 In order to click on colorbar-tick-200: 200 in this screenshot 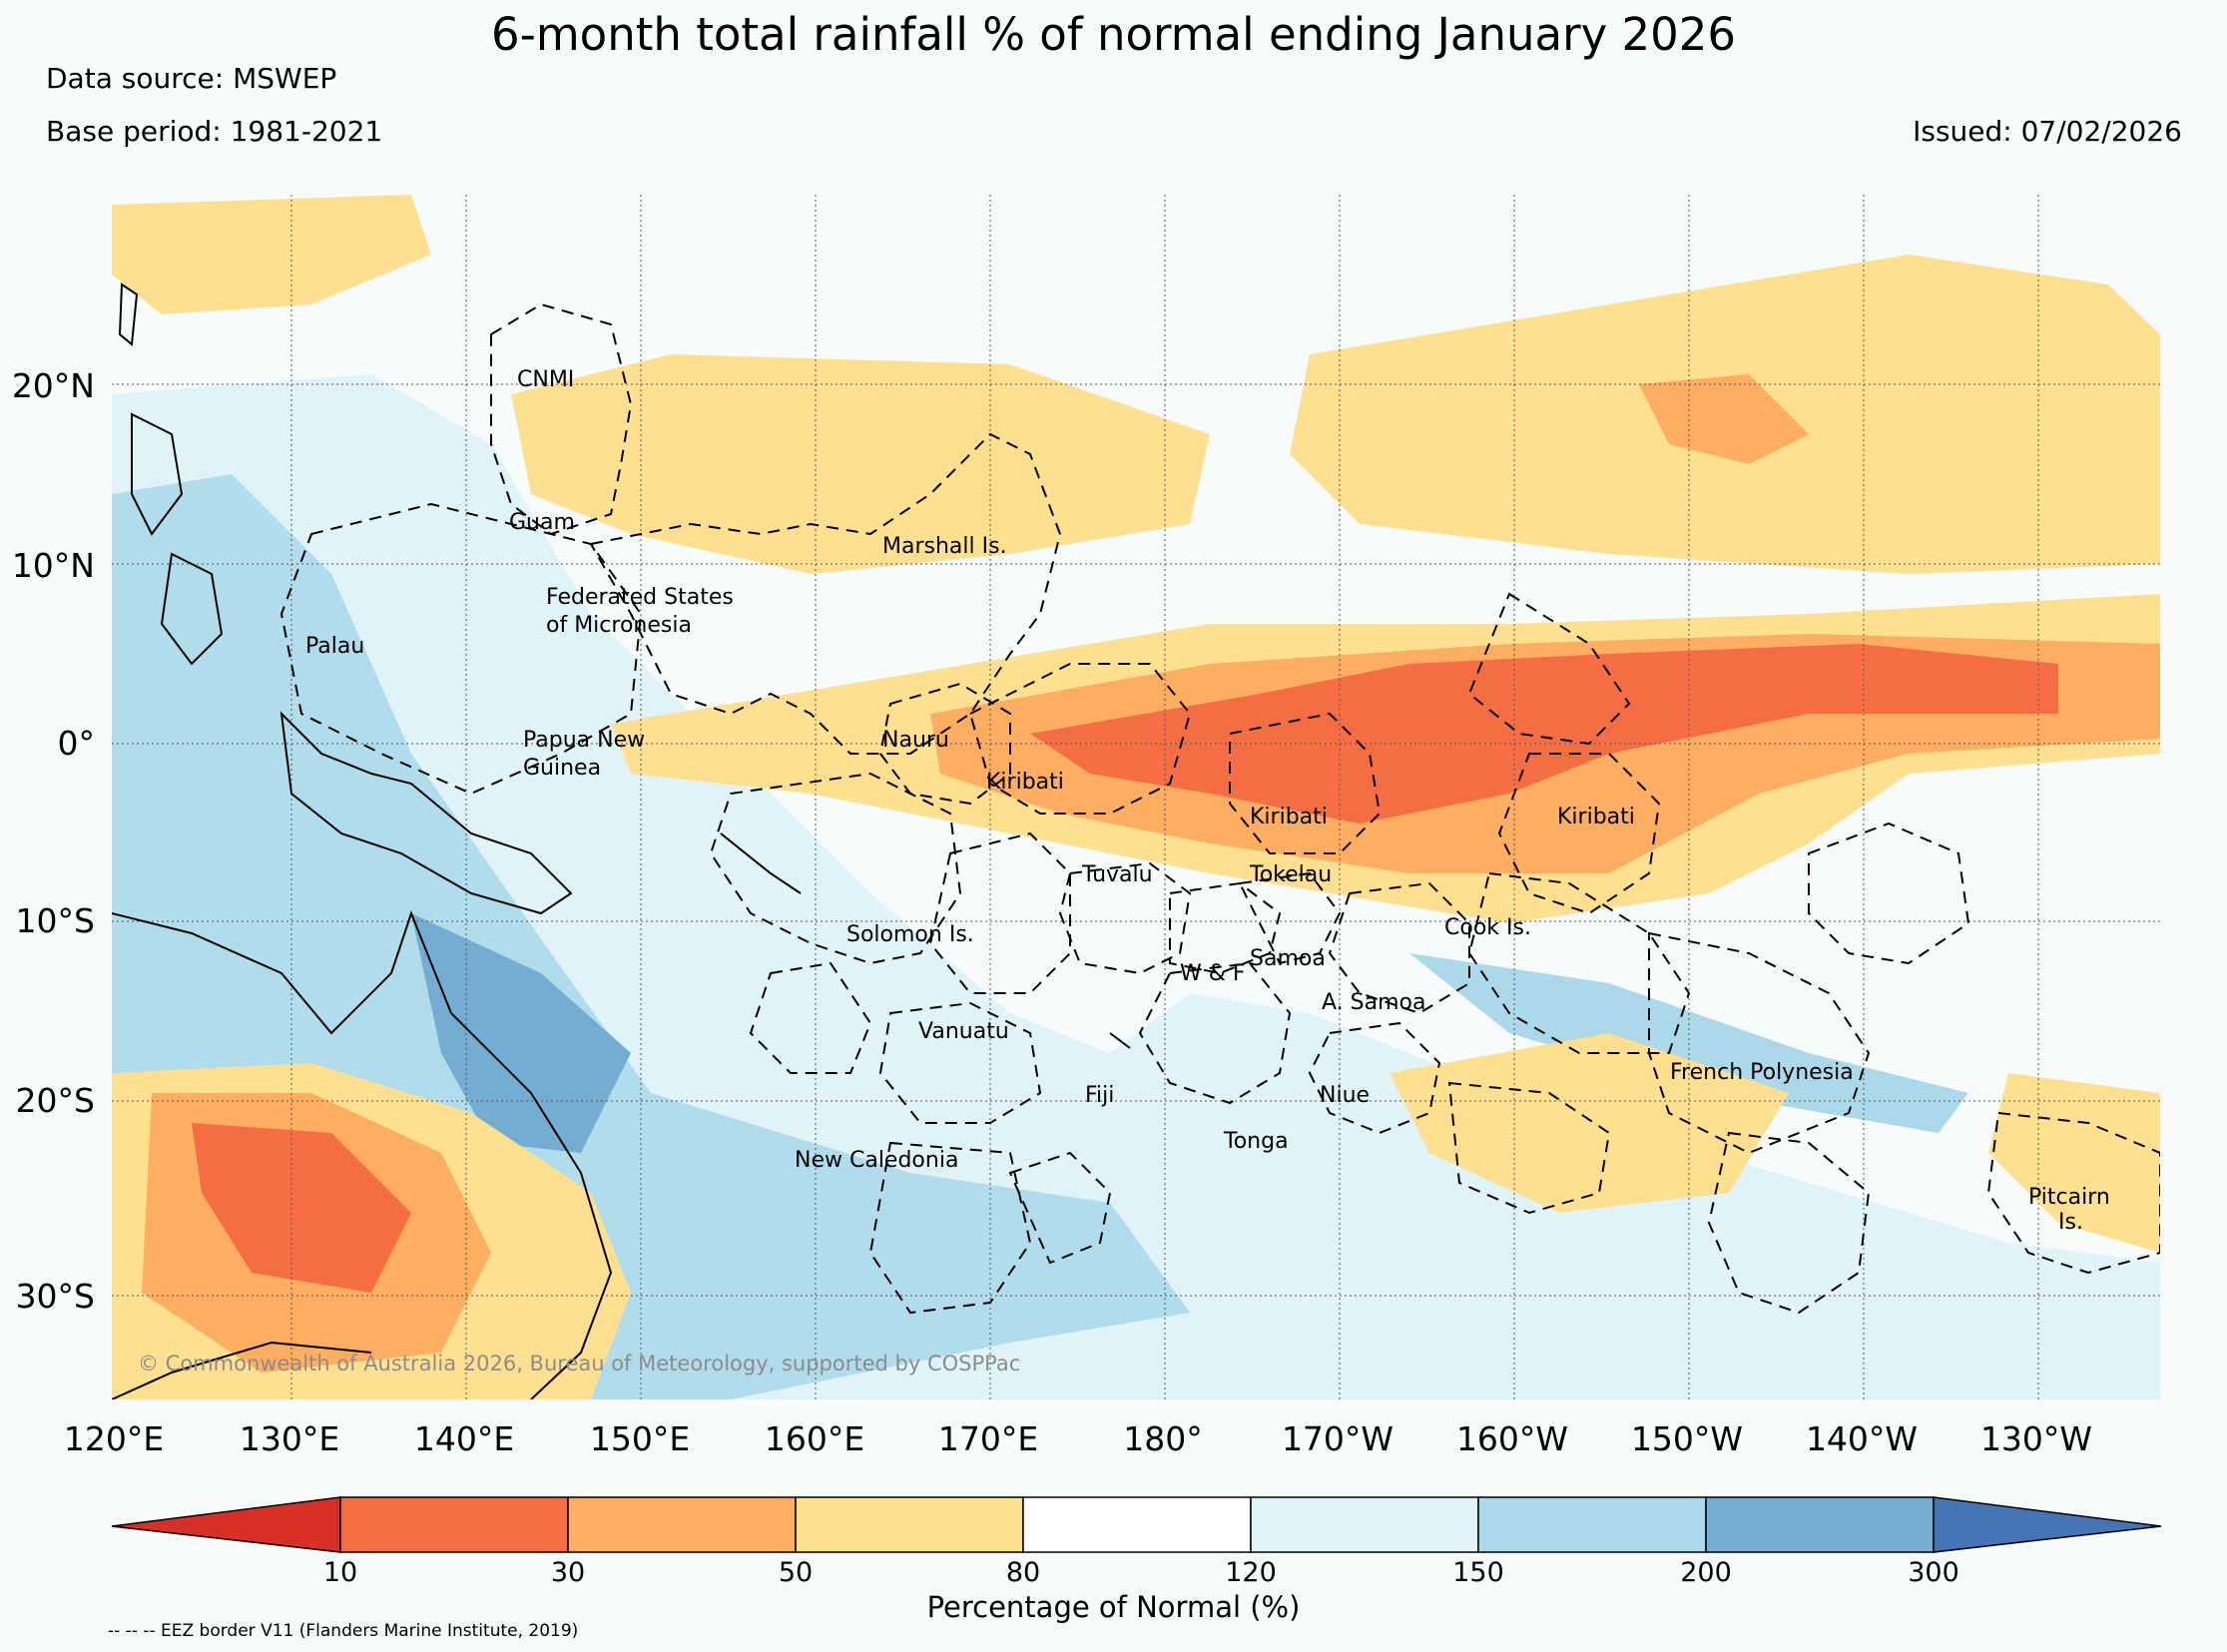, I will do `click(1706, 1572)`.